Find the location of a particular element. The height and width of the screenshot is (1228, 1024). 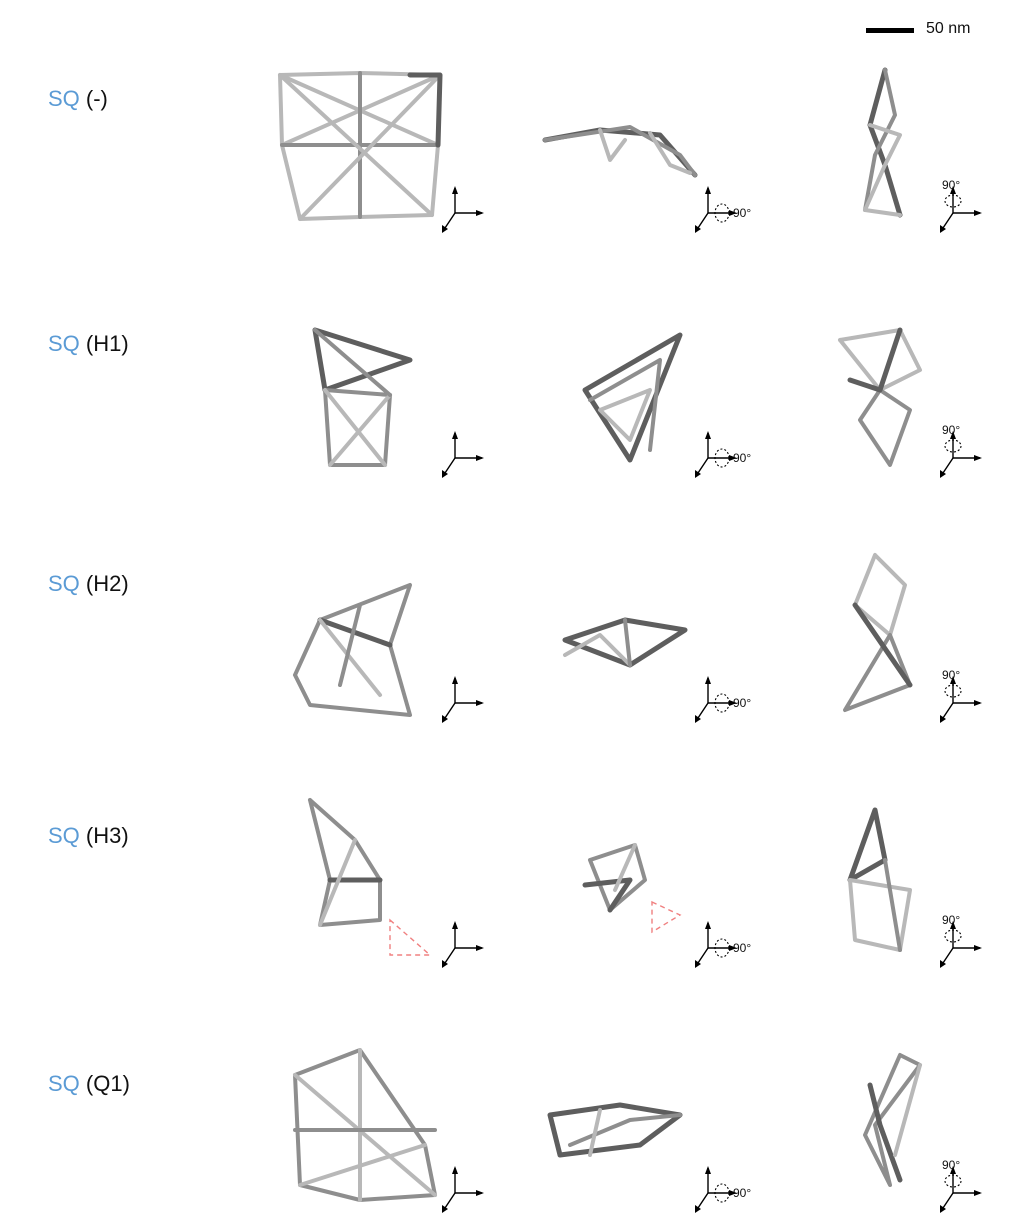

row-label: SQ (H2) is located at coordinates (88, 584).